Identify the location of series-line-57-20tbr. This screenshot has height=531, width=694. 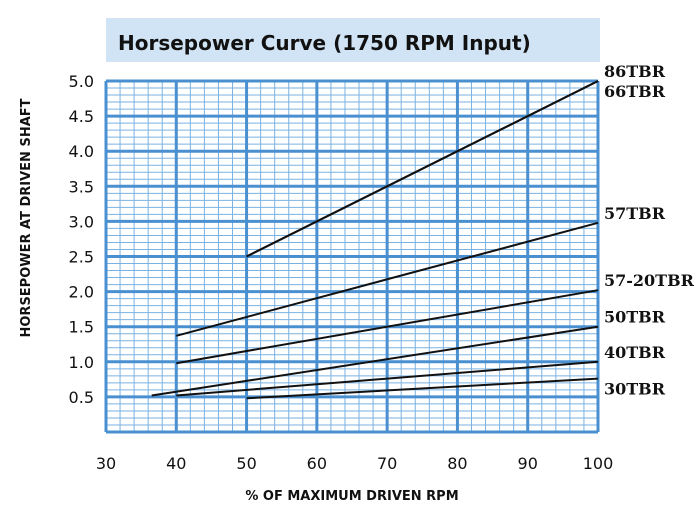
(387, 327).